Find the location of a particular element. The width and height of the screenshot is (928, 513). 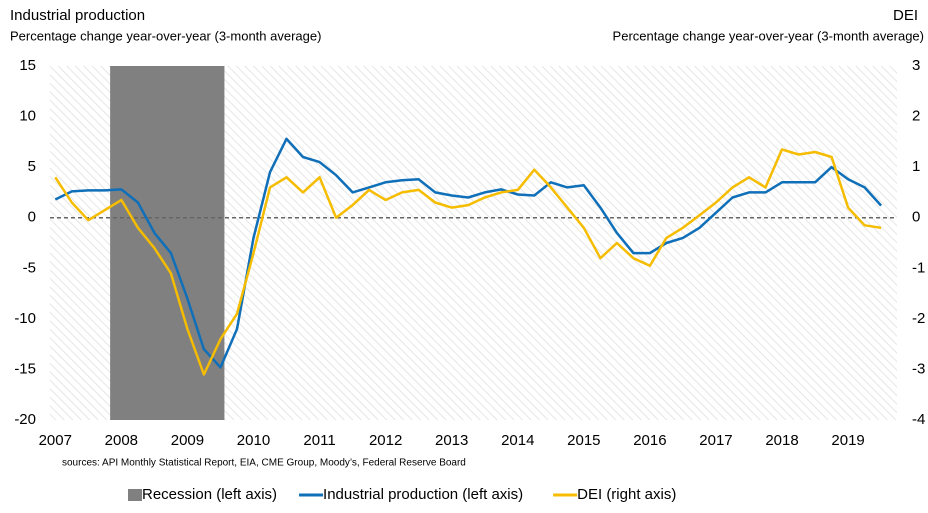

x-tick-label: 2008 is located at coordinates (121, 440).